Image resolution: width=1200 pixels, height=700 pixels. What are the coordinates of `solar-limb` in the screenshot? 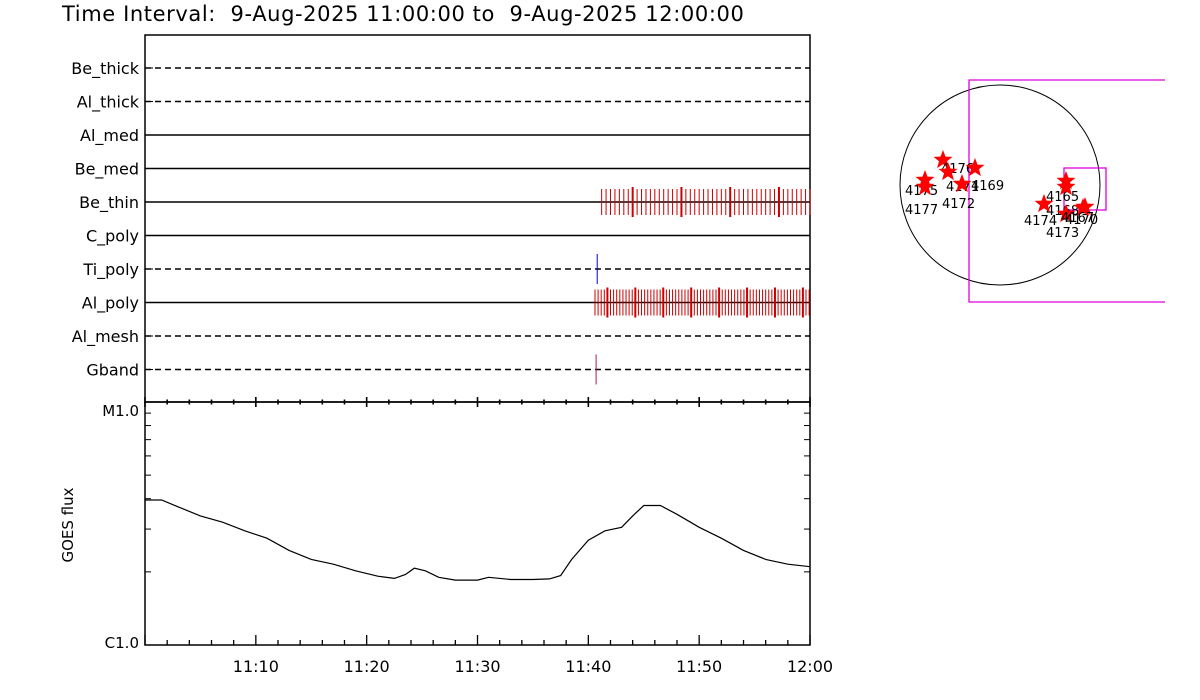 It's located at (1000, 185).